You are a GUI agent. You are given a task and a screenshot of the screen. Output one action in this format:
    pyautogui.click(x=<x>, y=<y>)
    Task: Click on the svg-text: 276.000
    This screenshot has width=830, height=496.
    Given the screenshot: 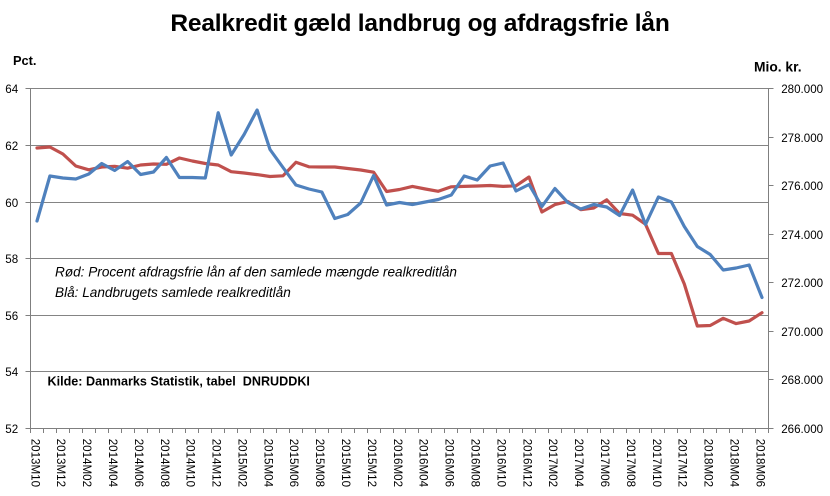 What is the action you would take?
    pyautogui.click(x=802, y=186)
    